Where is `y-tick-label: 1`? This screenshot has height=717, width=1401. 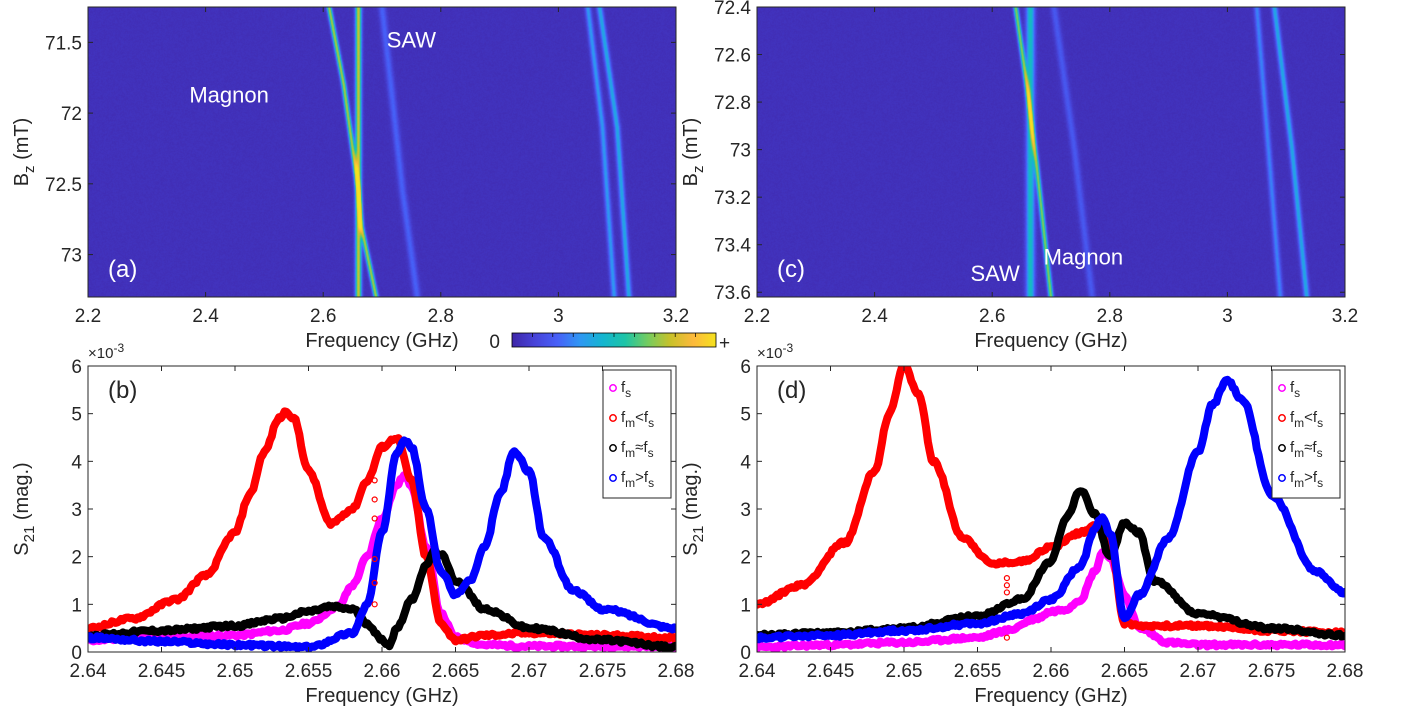
y-tick-label: 1 is located at coordinates (76, 605).